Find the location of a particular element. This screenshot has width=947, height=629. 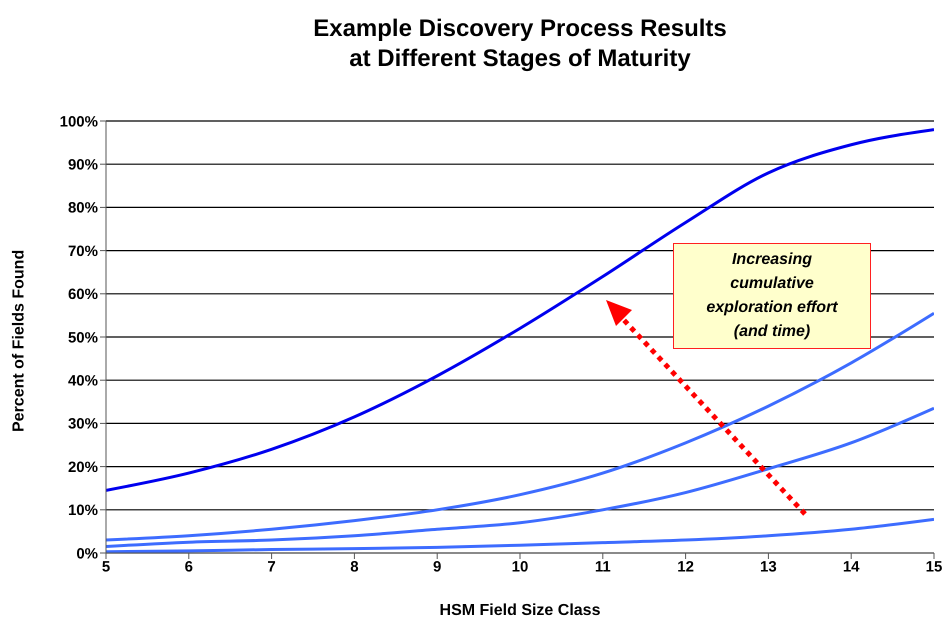

x-tick-label: 15 is located at coordinates (934, 567).